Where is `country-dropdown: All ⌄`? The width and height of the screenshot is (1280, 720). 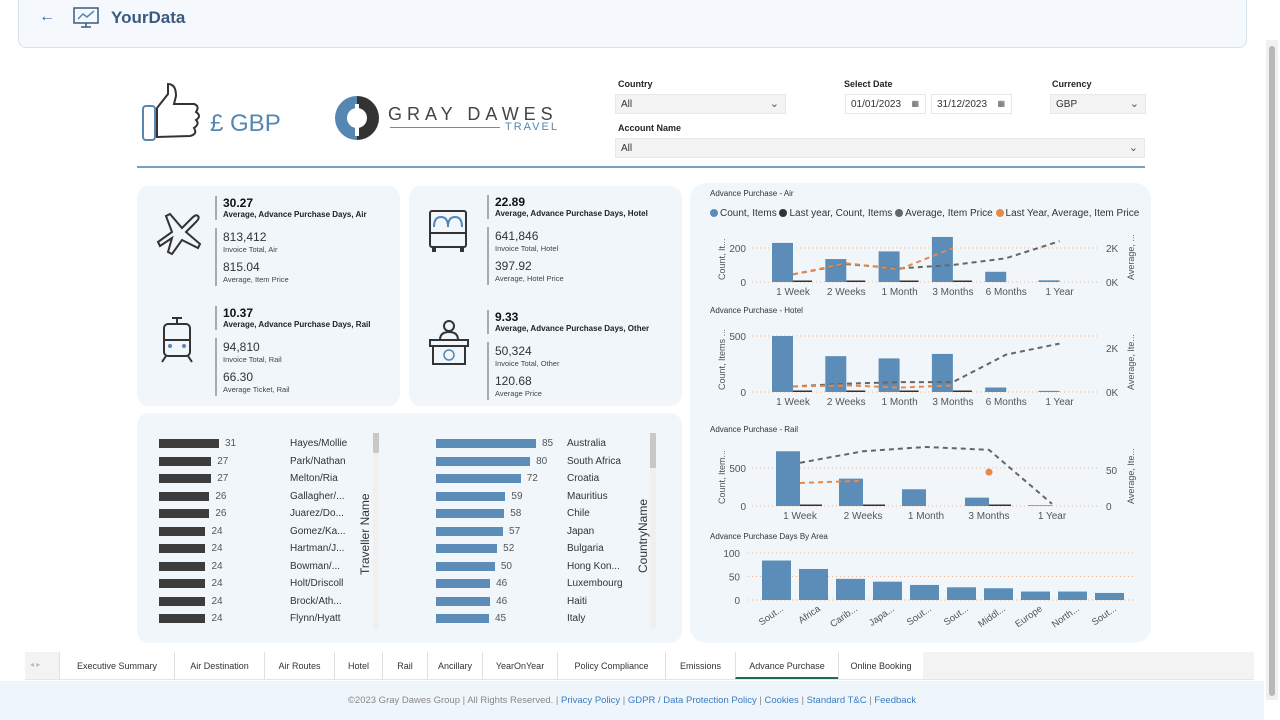 country-dropdown: All ⌄ is located at coordinates (700, 104).